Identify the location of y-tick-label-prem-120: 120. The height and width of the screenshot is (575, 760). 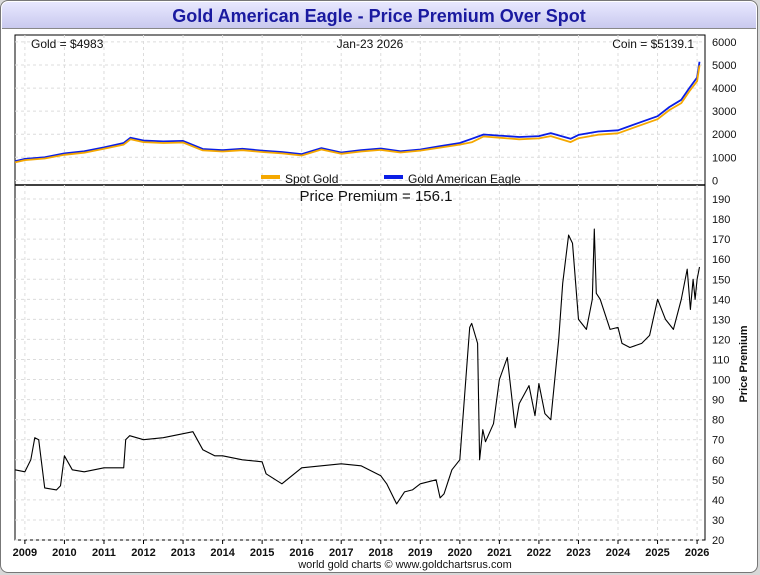
(721, 340).